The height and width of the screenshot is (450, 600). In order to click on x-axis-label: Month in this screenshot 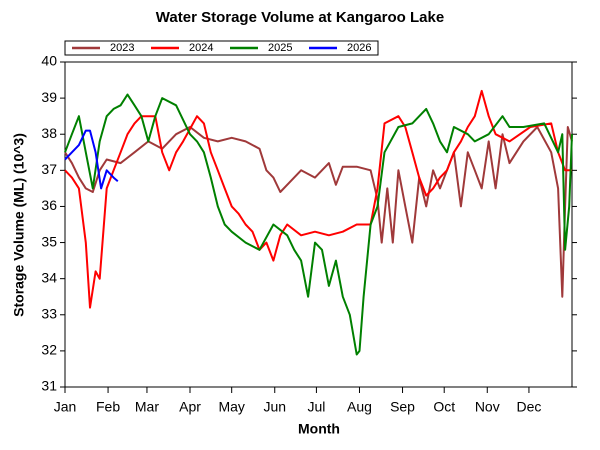, I will do `click(319, 429)`.